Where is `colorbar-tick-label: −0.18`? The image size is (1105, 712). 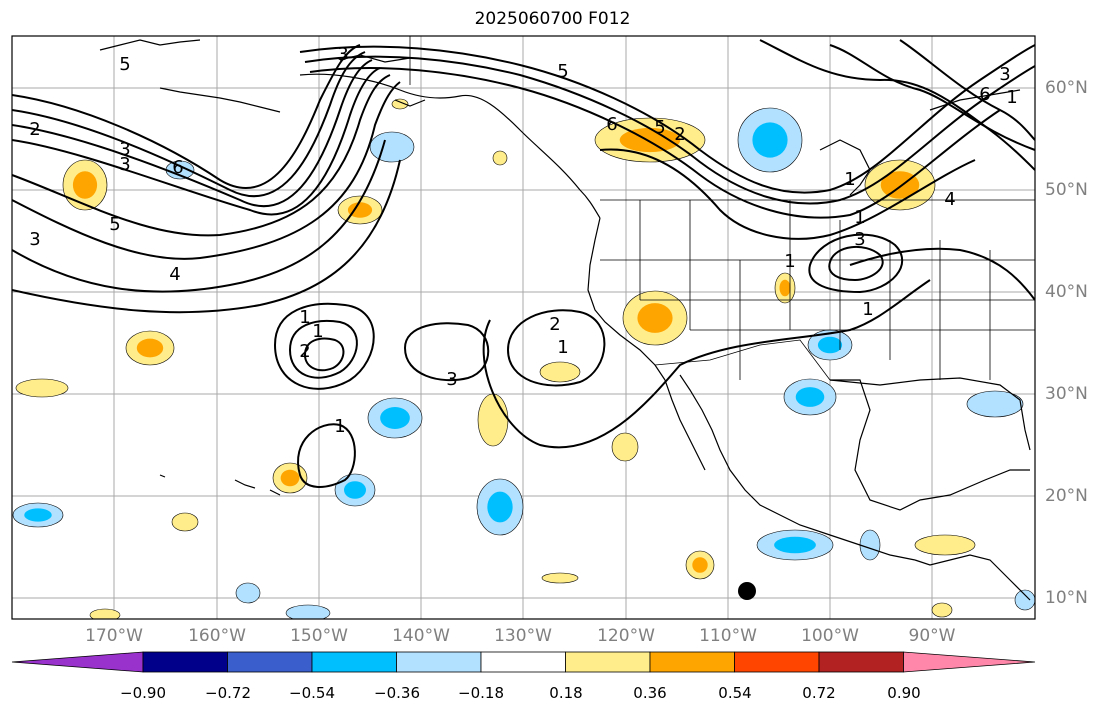
colorbar-tick-label: −0.18 is located at coordinates (481, 693).